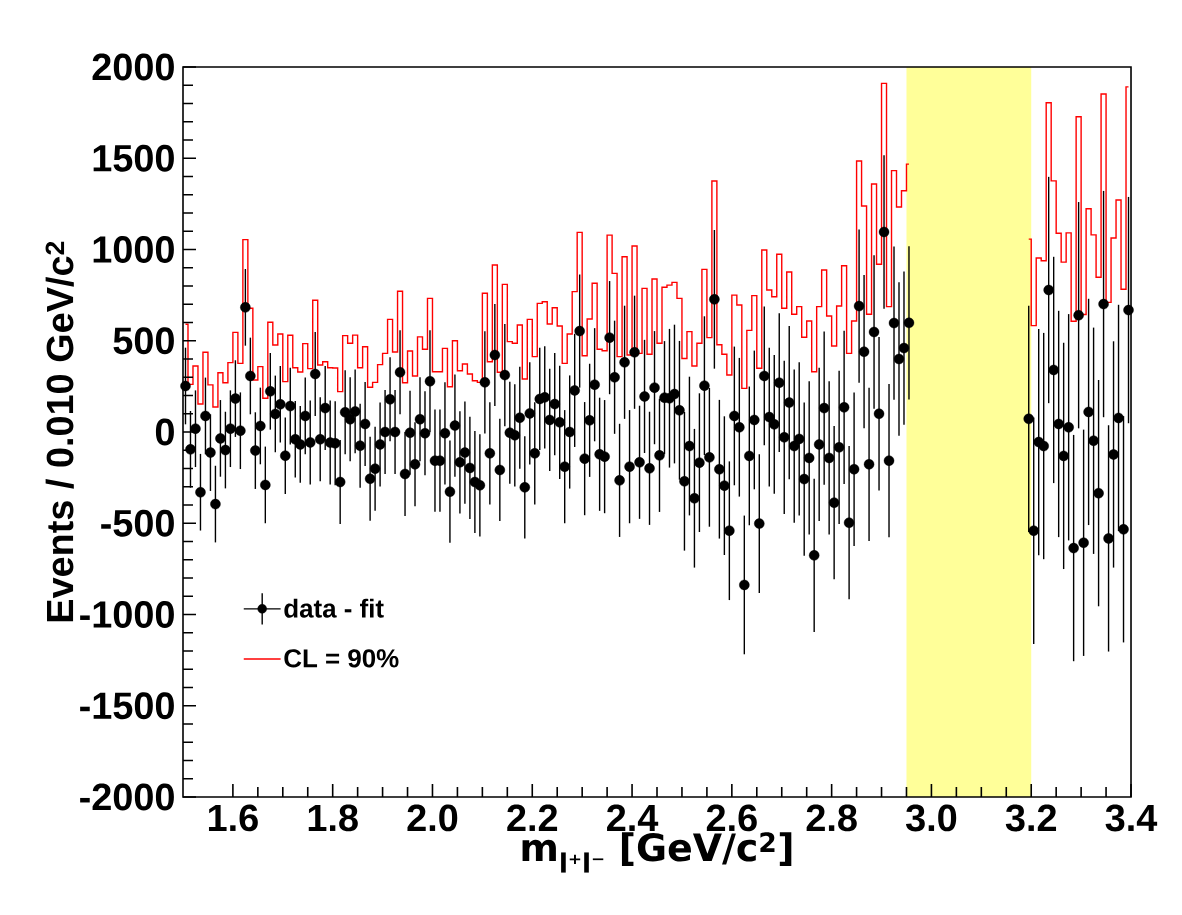 The image size is (1182, 915). What do you see at coordinates (333, 818) in the screenshot?
I see `x-tick-label: 1.8` at bounding box center [333, 818].